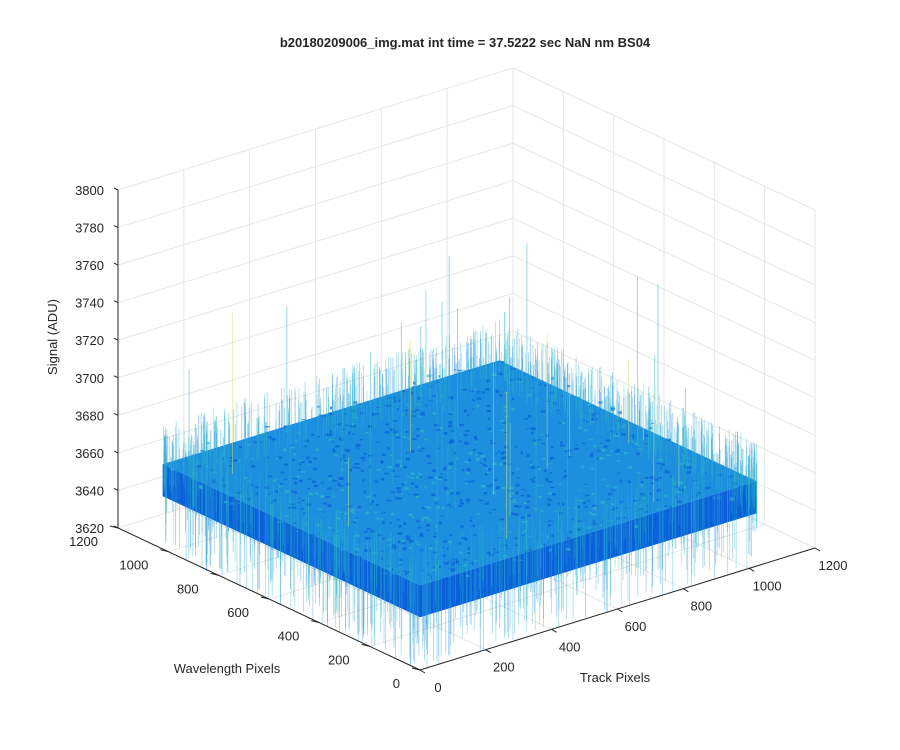 The width and height of the screenshot is (900, 750). I want to click on y-tick-label: 400, so click(289, 636).